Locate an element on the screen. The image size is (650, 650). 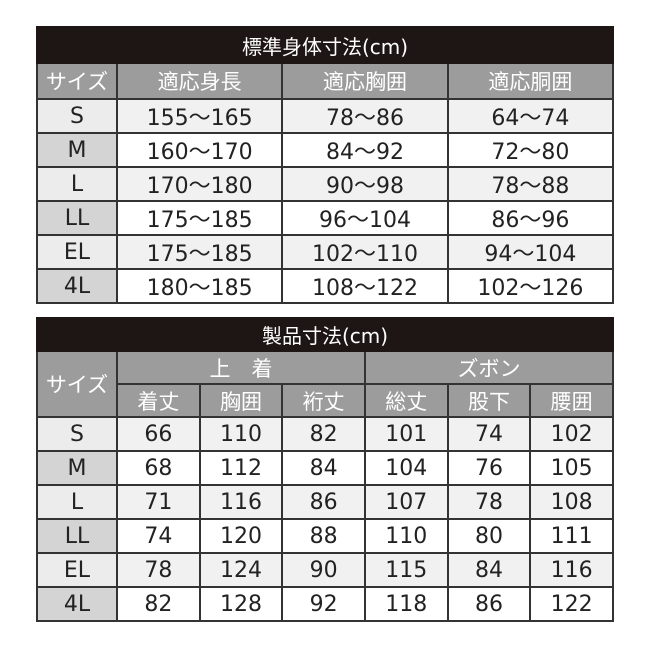
value-cell: 102 is located at coordinates (571, 434).